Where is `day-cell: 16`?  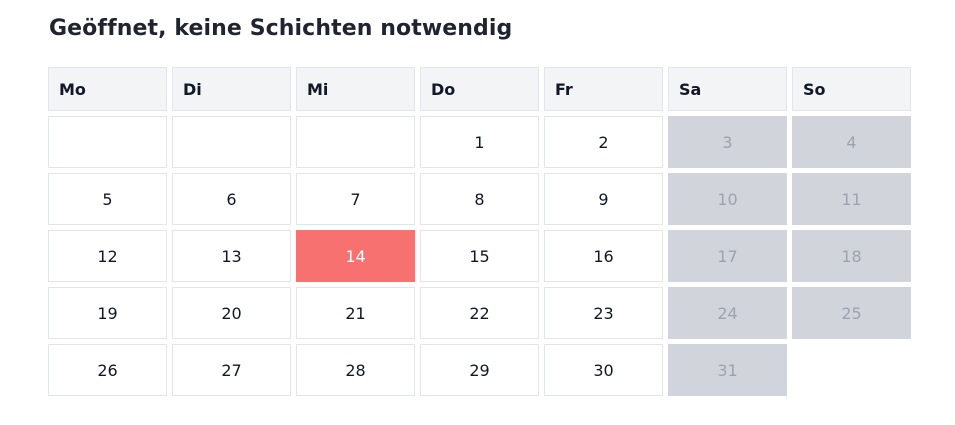
day-cell: 16 is located at coordinates (603, 256).